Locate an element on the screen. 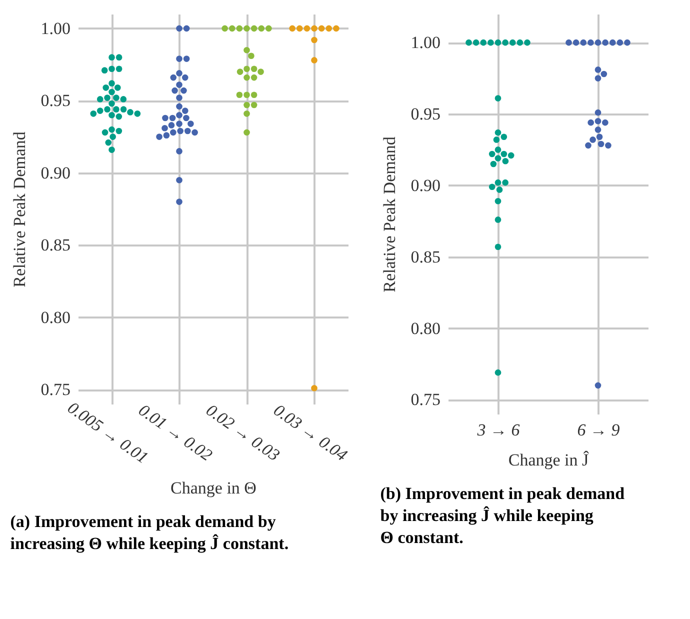 The height and width of the screenshot is (619, 690). x-tick-label: 6 → 9 is located at coordinates (598, 430).